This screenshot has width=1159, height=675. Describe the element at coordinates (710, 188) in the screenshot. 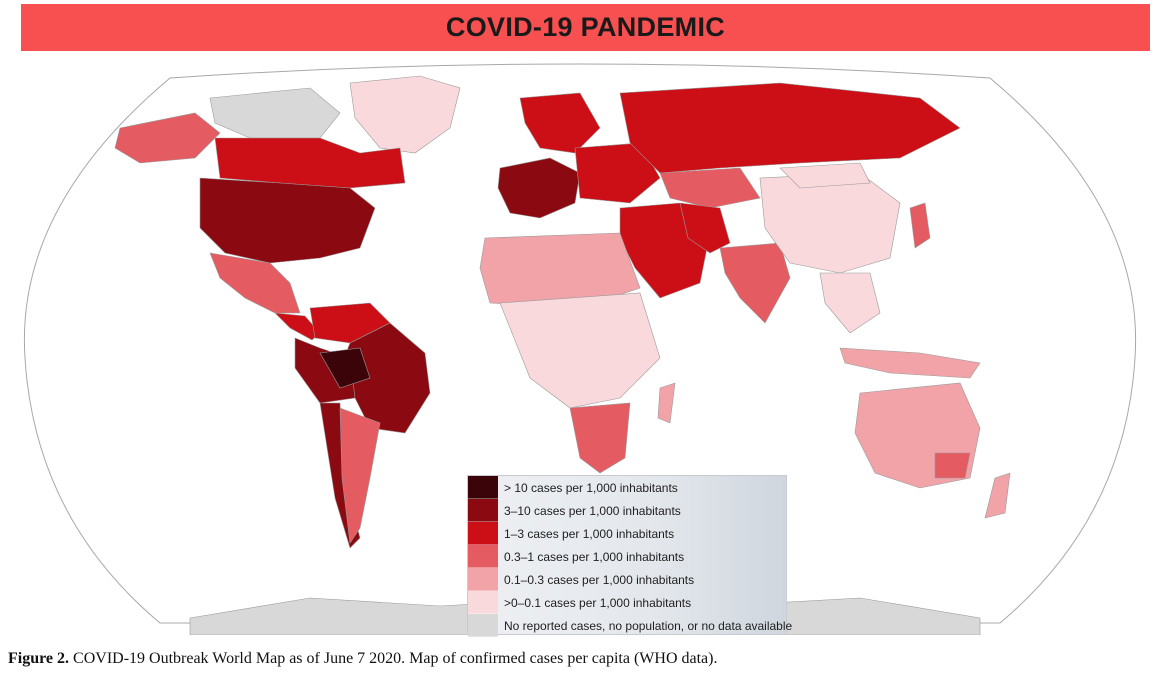

I see `region-kazakhstan` at that location.